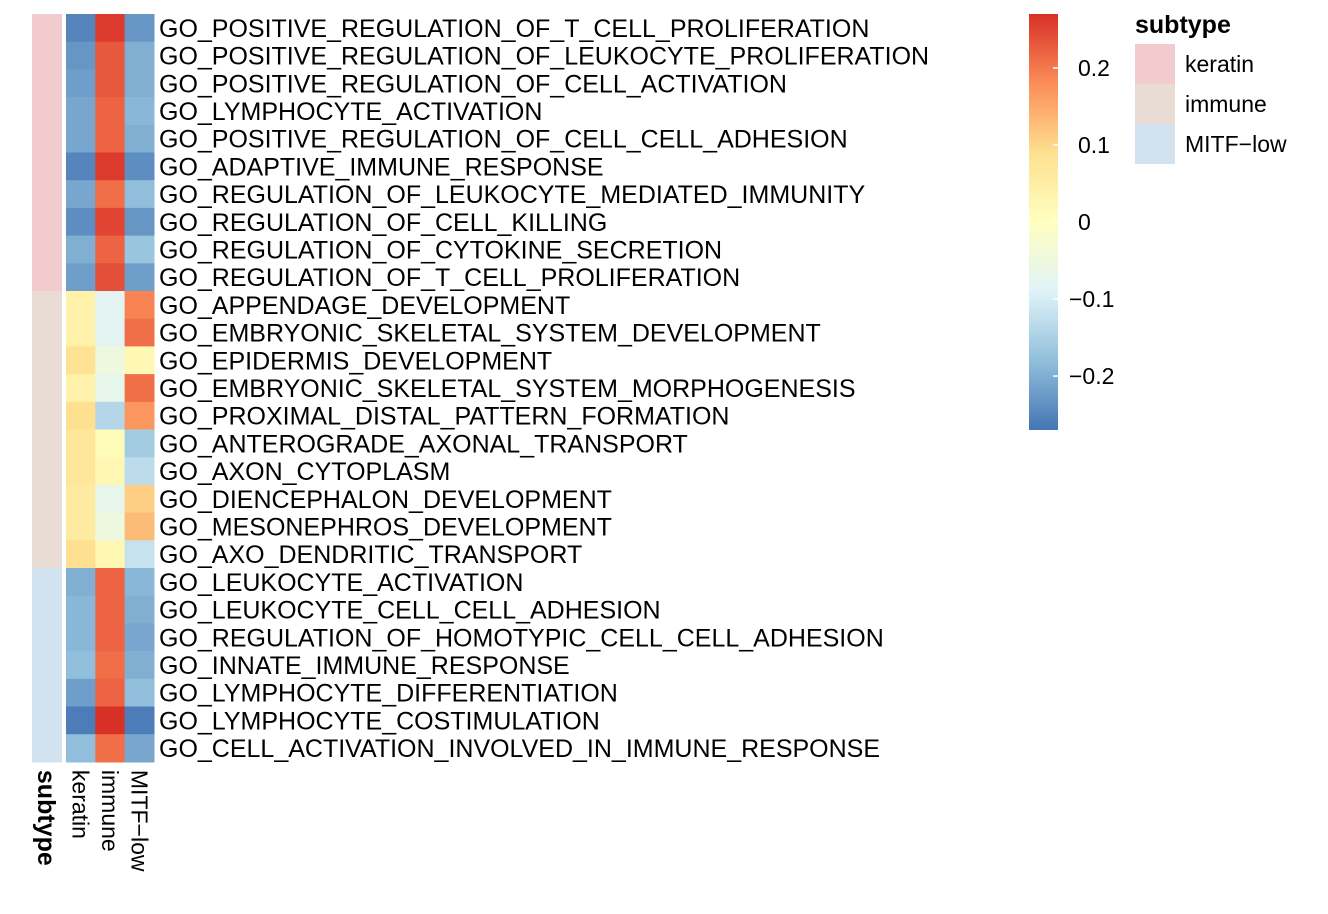 This screenshot has height=914, width=1328. What do you see at coordinates (1226, 104) in the screenshot?
I see `subtype-legend-label: immune` at bounding box center [1226, 104].